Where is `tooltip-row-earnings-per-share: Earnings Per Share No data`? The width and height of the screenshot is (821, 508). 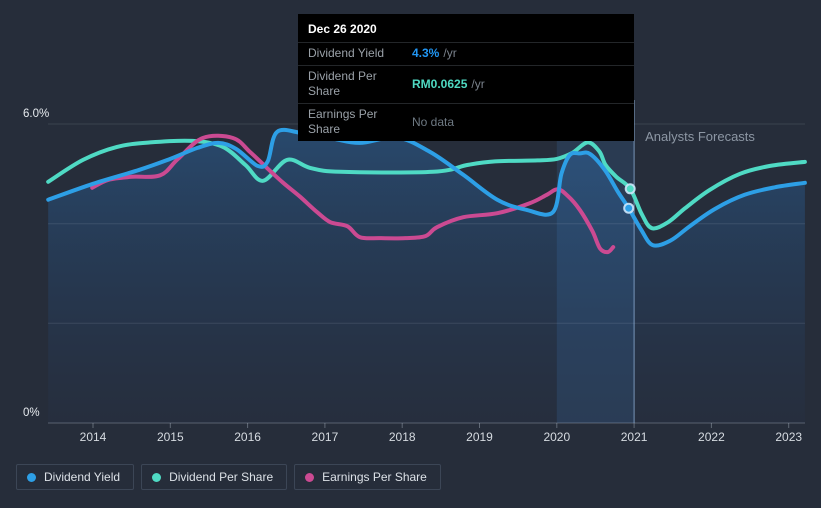
tooltip-row-earnings-per-share: Earnings Per Share No data is located at coordinates (466, 122).